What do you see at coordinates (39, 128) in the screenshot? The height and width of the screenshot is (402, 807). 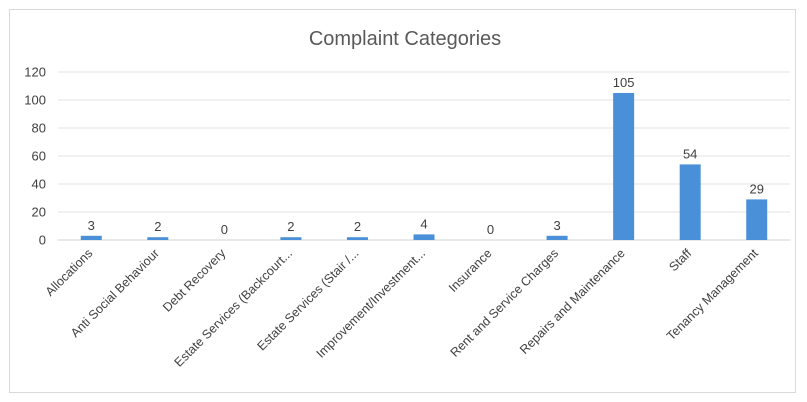 I see `y-tick-label: 80` at bounding box center [39, 128].